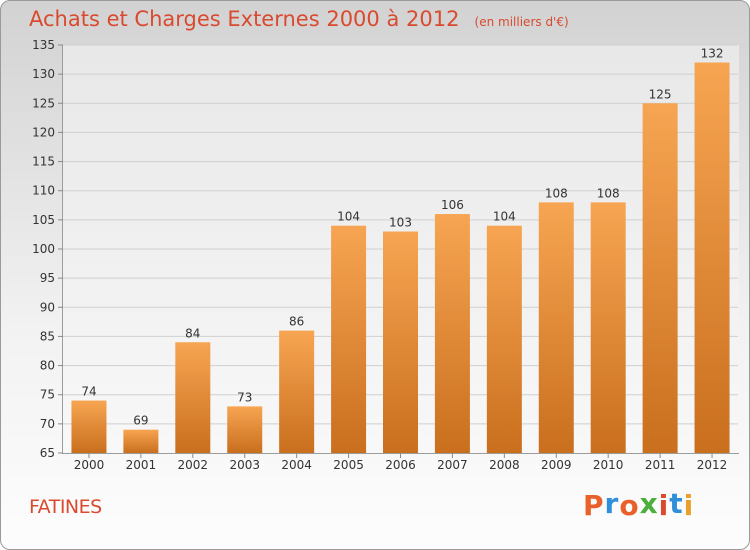 The height and width of the screenshot is (550, 750). What do you see at coordinates (47, 278) in the screenshot?
I see `y-tick-label: 95` at bounding box center [47, 278].